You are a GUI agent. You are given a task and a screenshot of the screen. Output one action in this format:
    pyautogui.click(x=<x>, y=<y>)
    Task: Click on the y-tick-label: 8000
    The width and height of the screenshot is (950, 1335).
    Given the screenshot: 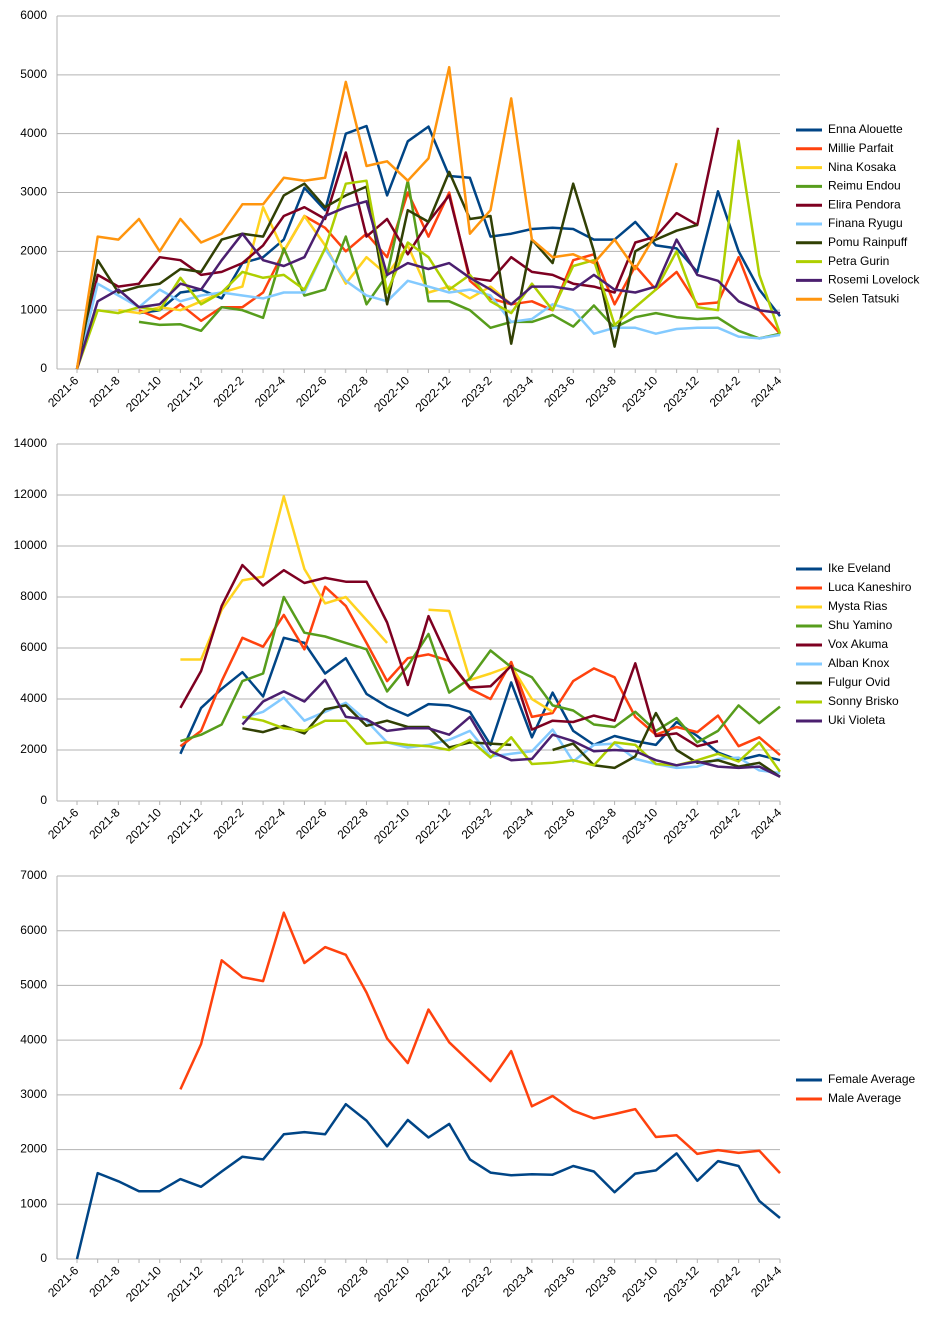 What is the action you would take?
    pyautogui.click(x=33, y=596)
    